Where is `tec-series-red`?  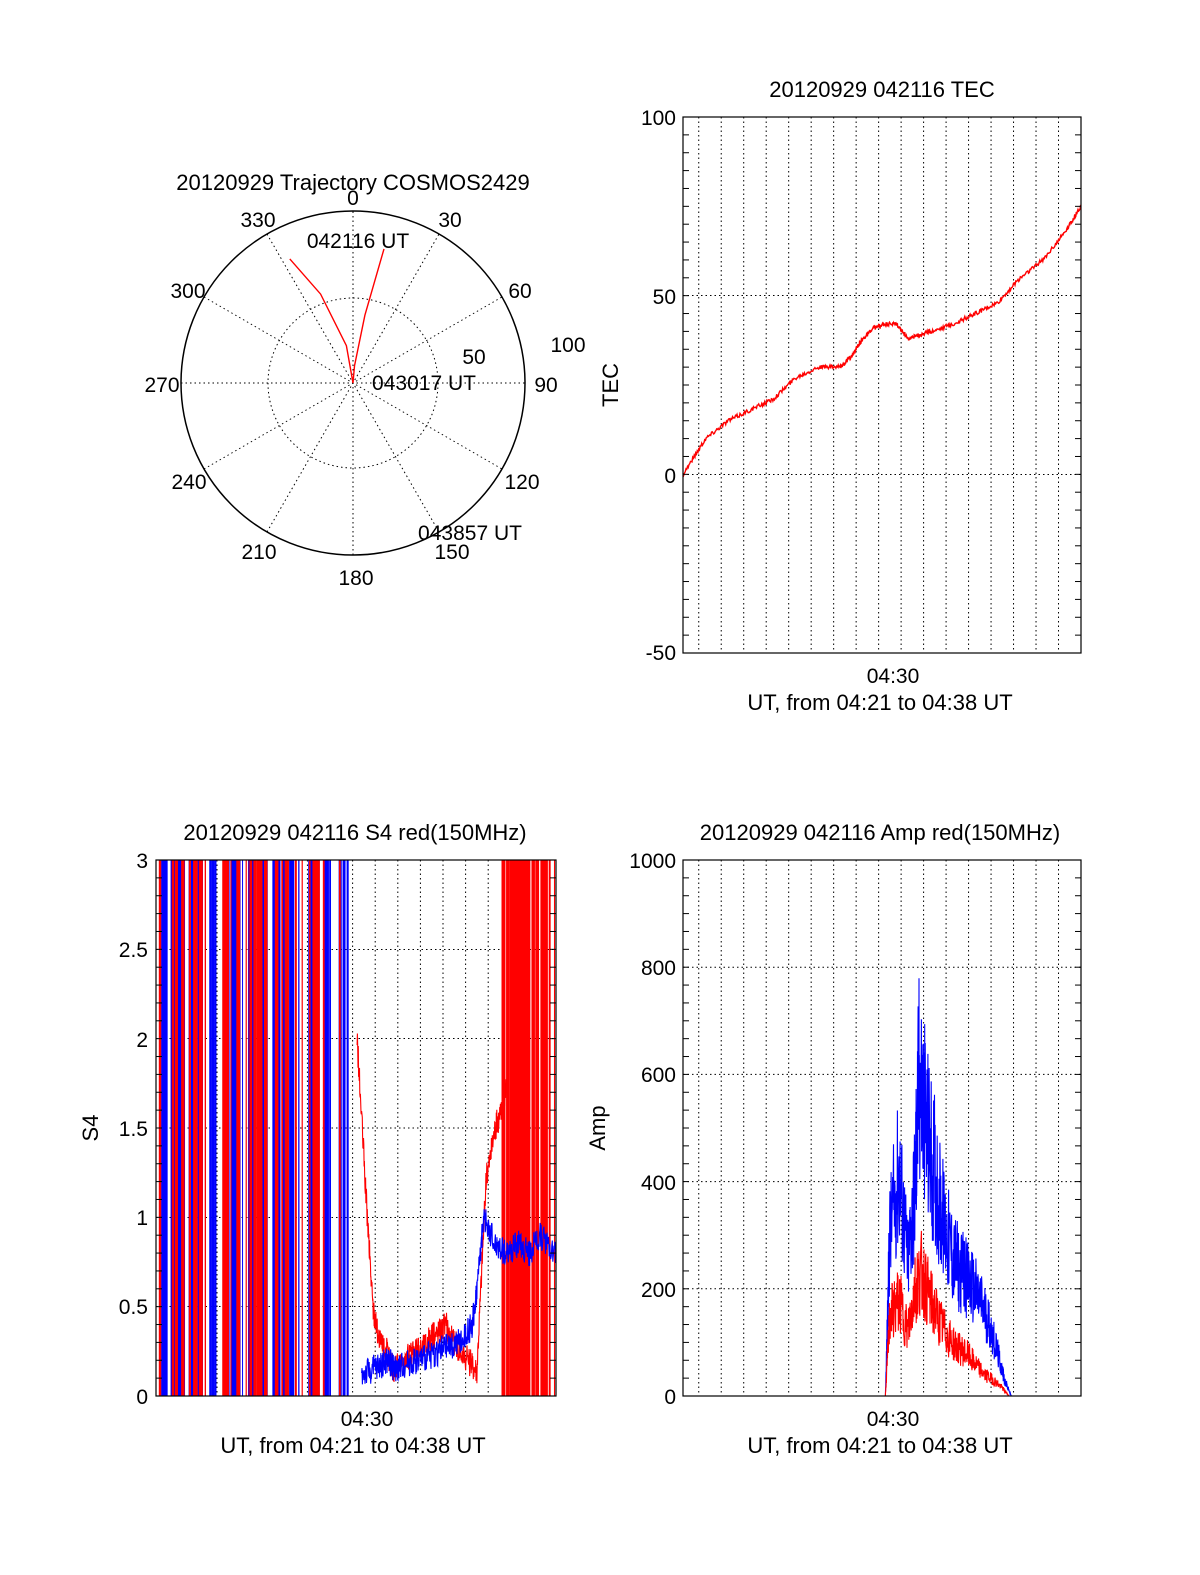 tec-series-red is located at coordinates (882, 341).